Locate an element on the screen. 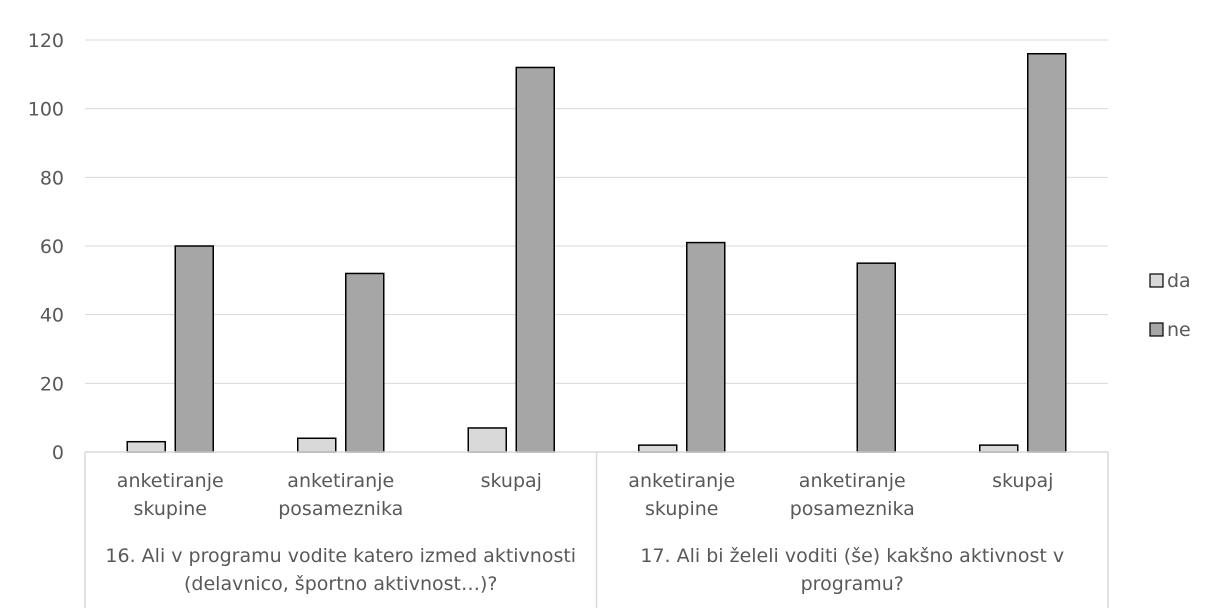  y-tick-label: 100 is located at coordinates (46, 110).